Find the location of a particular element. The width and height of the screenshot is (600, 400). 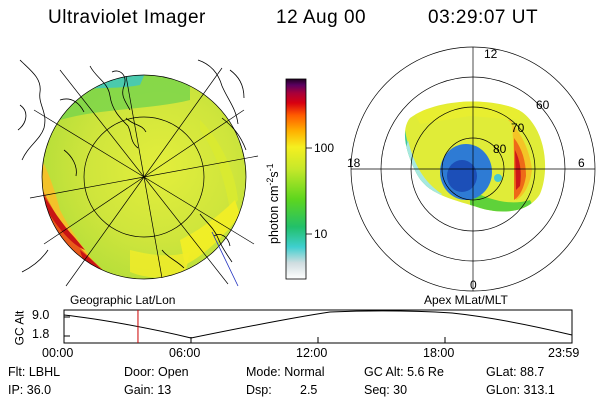

info-dsp-label: Dsp: is located at coordinates (259, 390).